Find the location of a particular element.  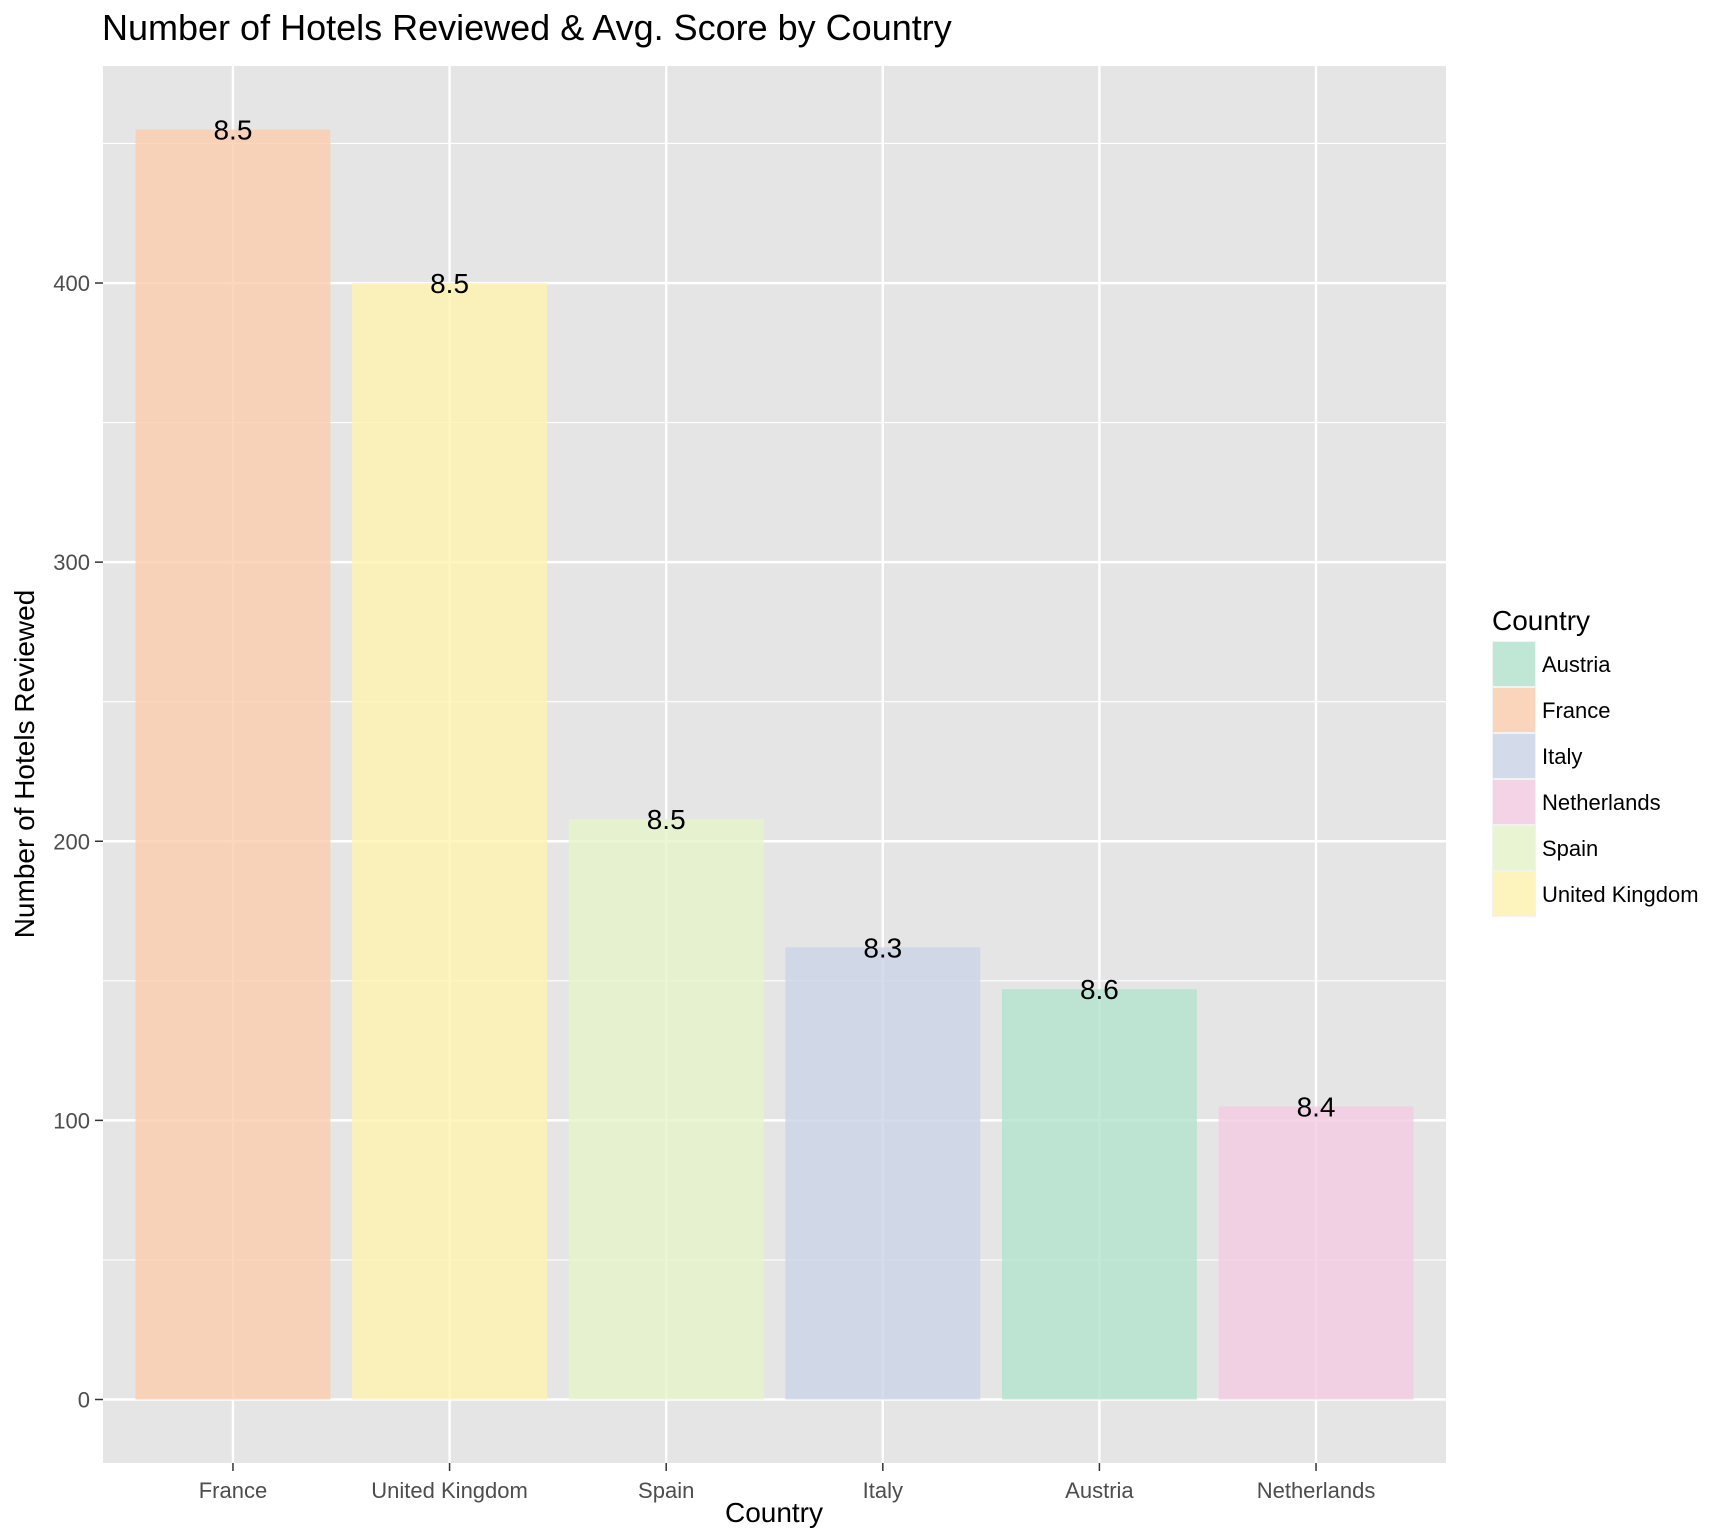

legend-label: United Kingdom is located at coordinates (1620, 894).